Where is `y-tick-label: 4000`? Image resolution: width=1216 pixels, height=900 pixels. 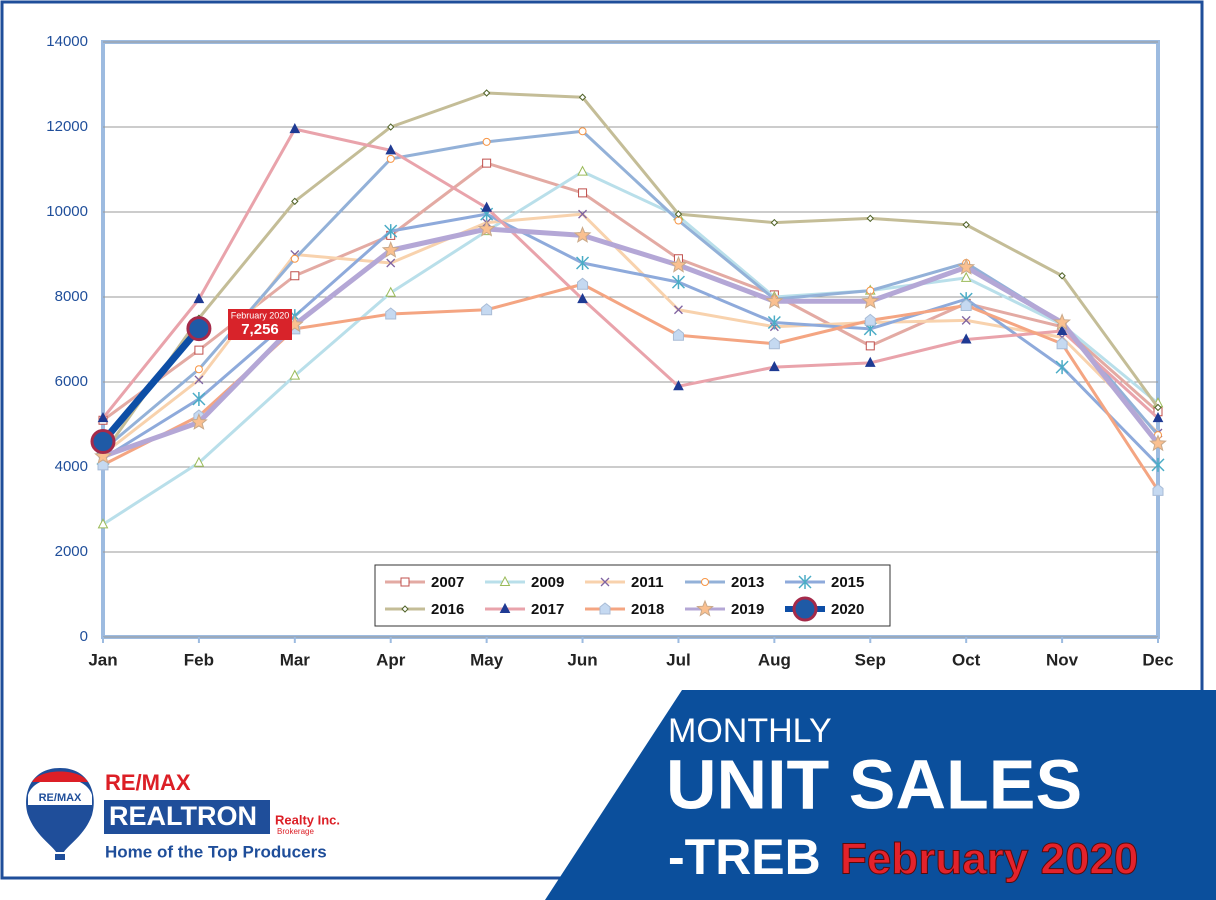 y-tick-label: 4000 is located at coordinates (71, 466).